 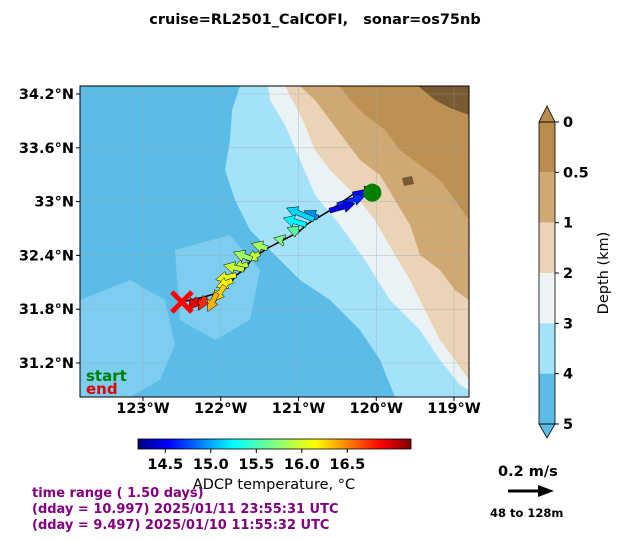 I want to click on temp-colorbar-label: 15.5, so click(x=256, y=465).